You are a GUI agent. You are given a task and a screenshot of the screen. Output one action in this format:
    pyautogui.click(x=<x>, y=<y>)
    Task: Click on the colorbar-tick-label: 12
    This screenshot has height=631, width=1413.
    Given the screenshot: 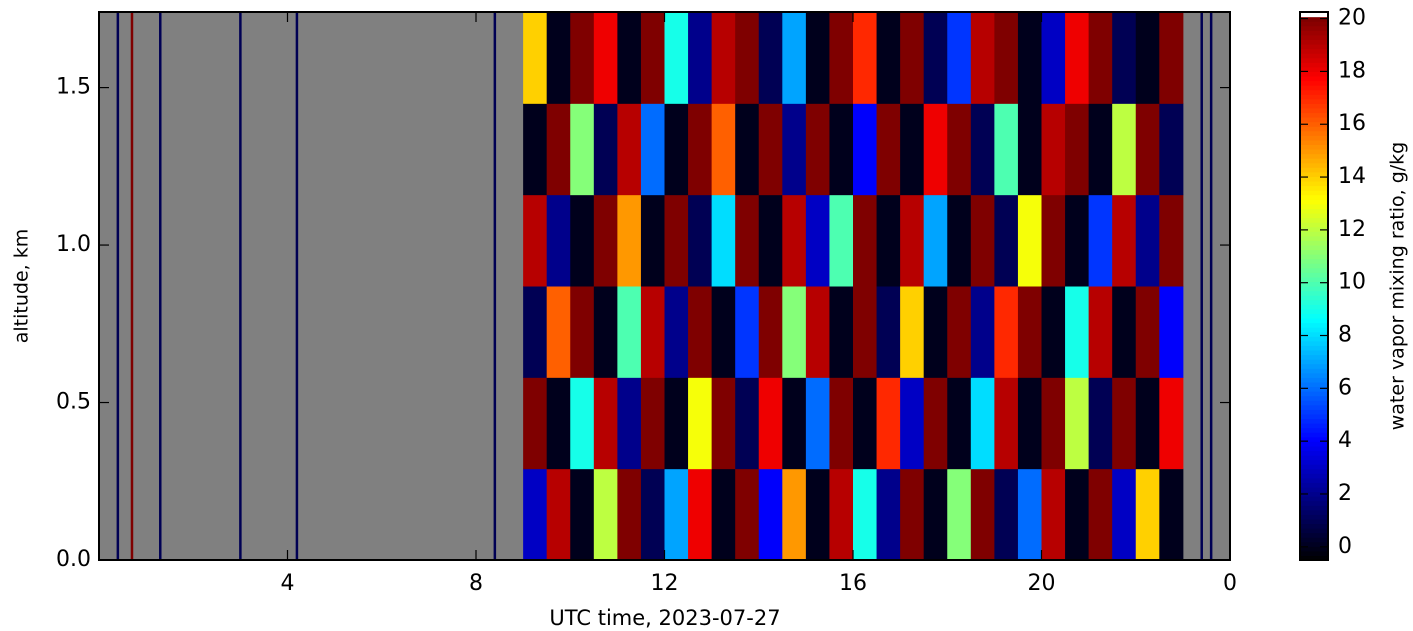 What is the action you would take?
    pyautogui.click(x=1352, y=229)
    